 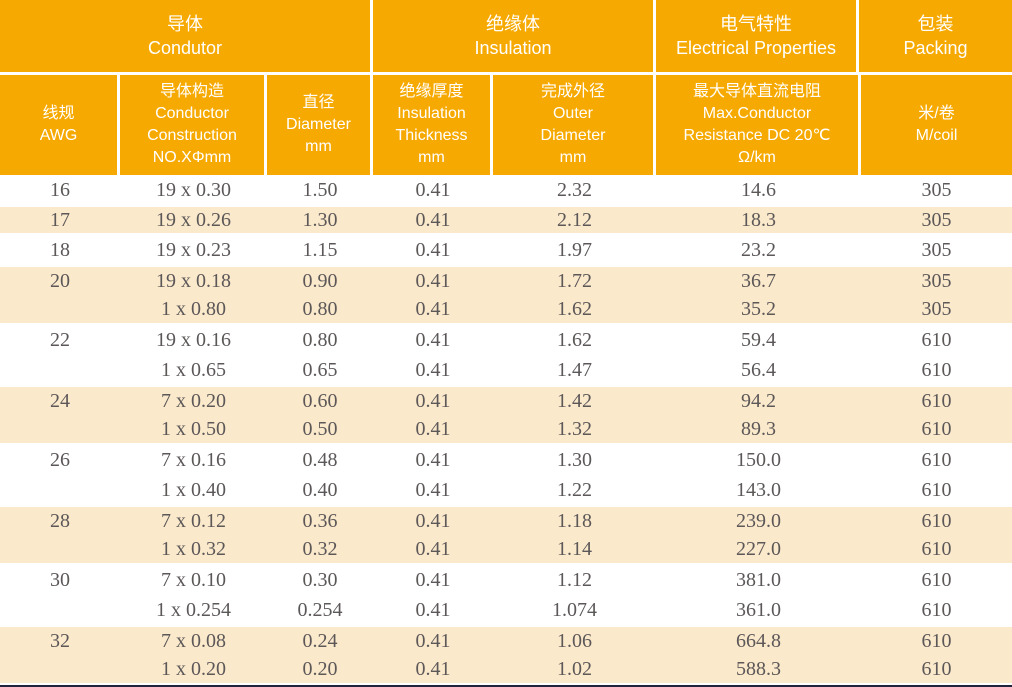 What do you see at coordinates (320, 280) in the screenshot?
I see `table-cell: 0.90` at bounding box center [320, 280].